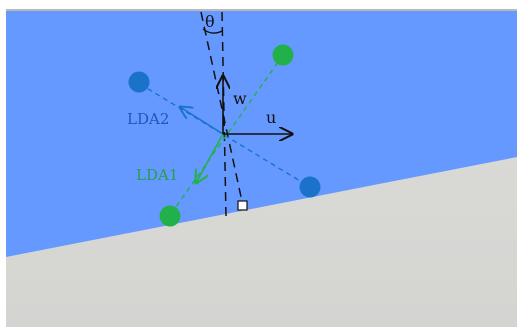  Describe the element at coordinates (148, 119) in the screenshot. I see `lda2-label: LDA2` at that location.